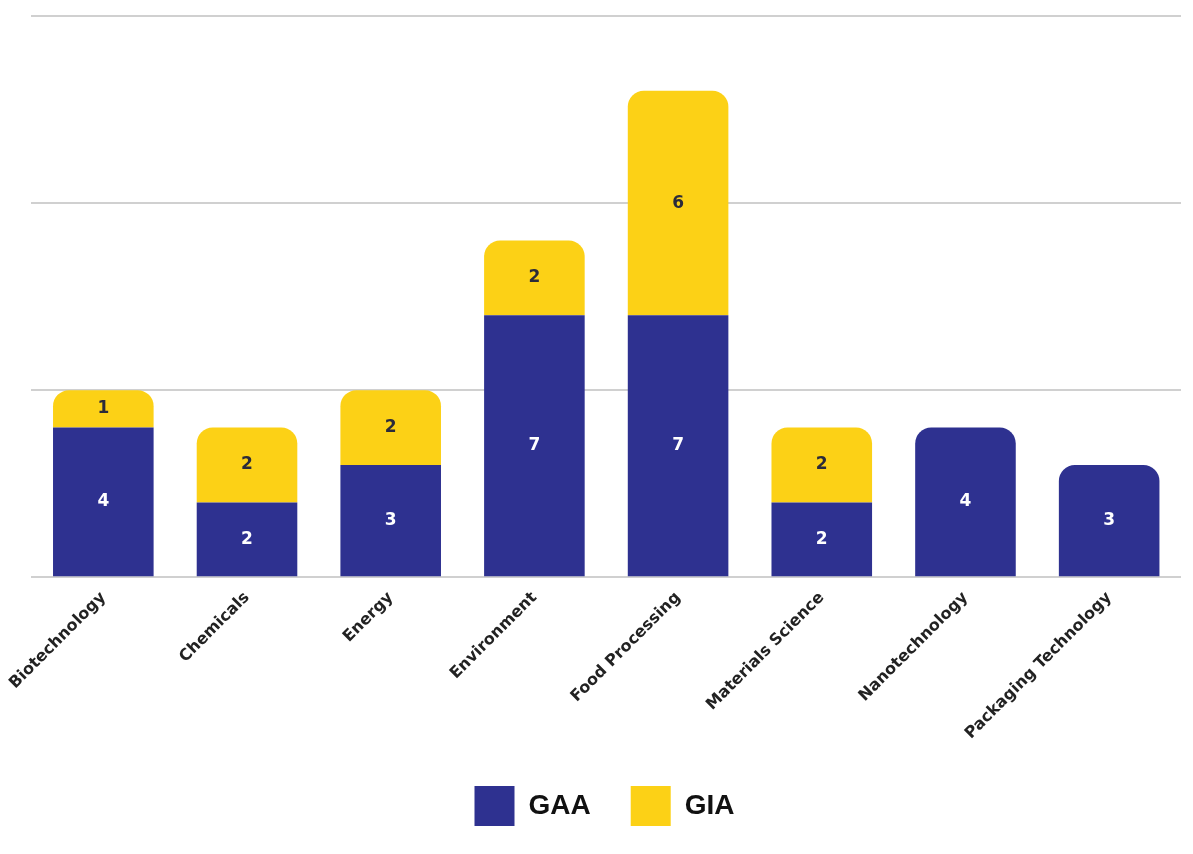 This screenshot has width=1193, height=854. What do you see at coordinates (559, 804) in the screenshot?
I see `legend-label: GAA` at bounding box center [559, 804].